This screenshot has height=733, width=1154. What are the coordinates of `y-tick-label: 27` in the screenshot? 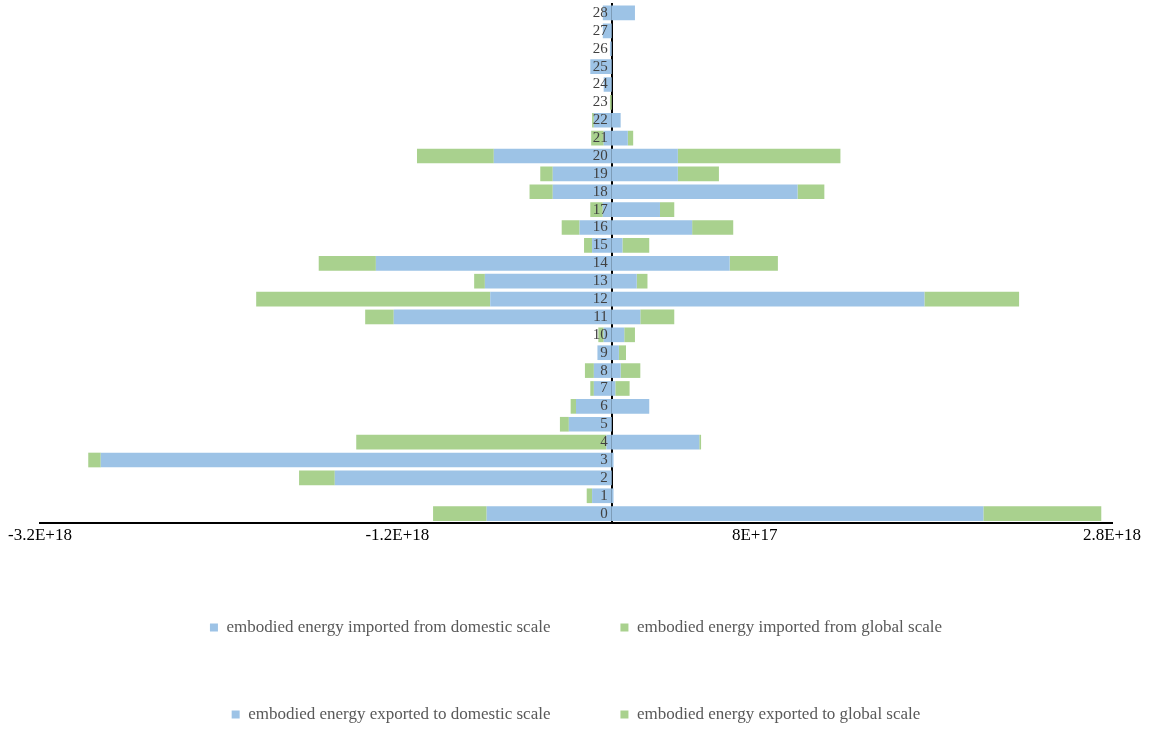 It's located at (600, 29).